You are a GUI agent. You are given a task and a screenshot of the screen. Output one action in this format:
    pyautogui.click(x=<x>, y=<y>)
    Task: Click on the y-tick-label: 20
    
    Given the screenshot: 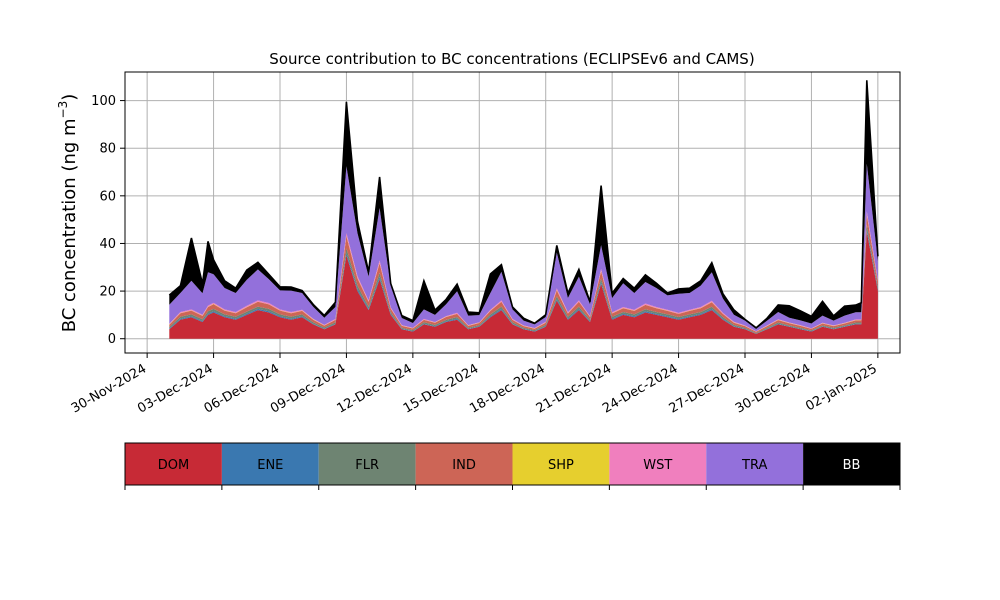 What is the action you would take?
    pyautogui.click(x=107, y=292)
    